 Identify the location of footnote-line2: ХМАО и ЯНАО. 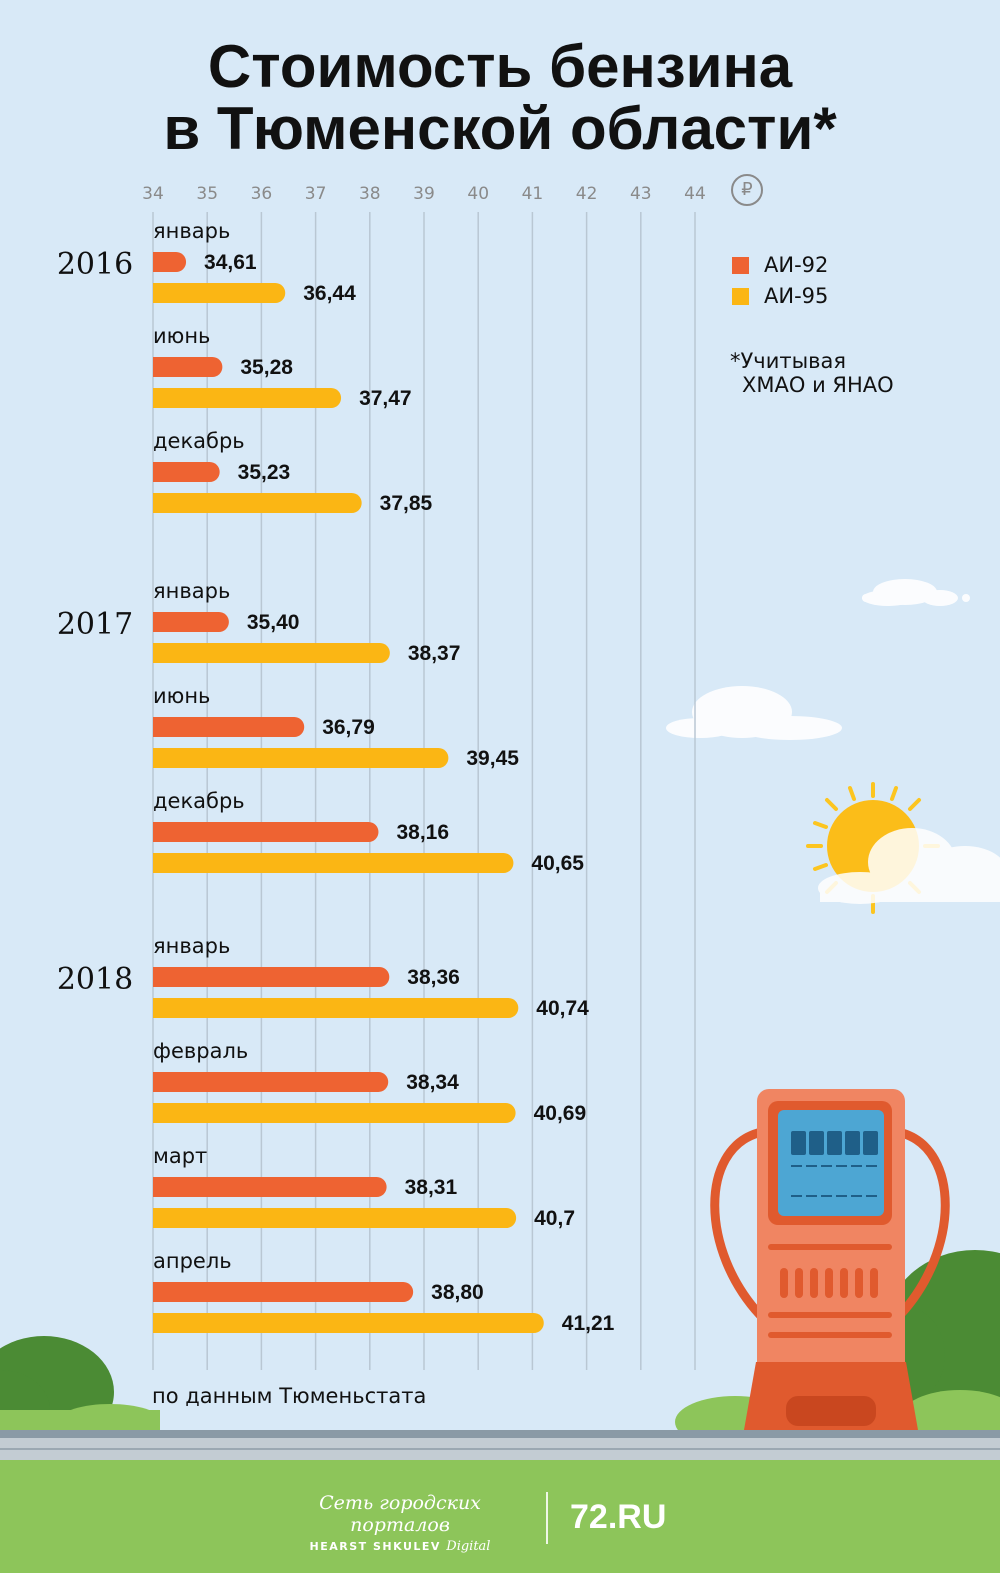
(818, 385).